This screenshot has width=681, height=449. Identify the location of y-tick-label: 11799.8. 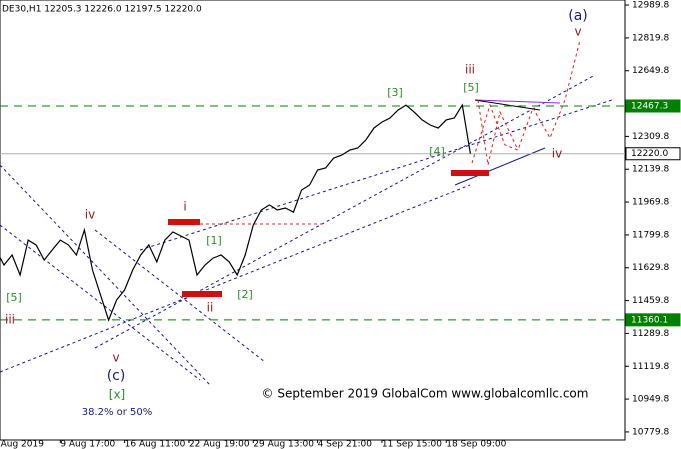
(650, 235).